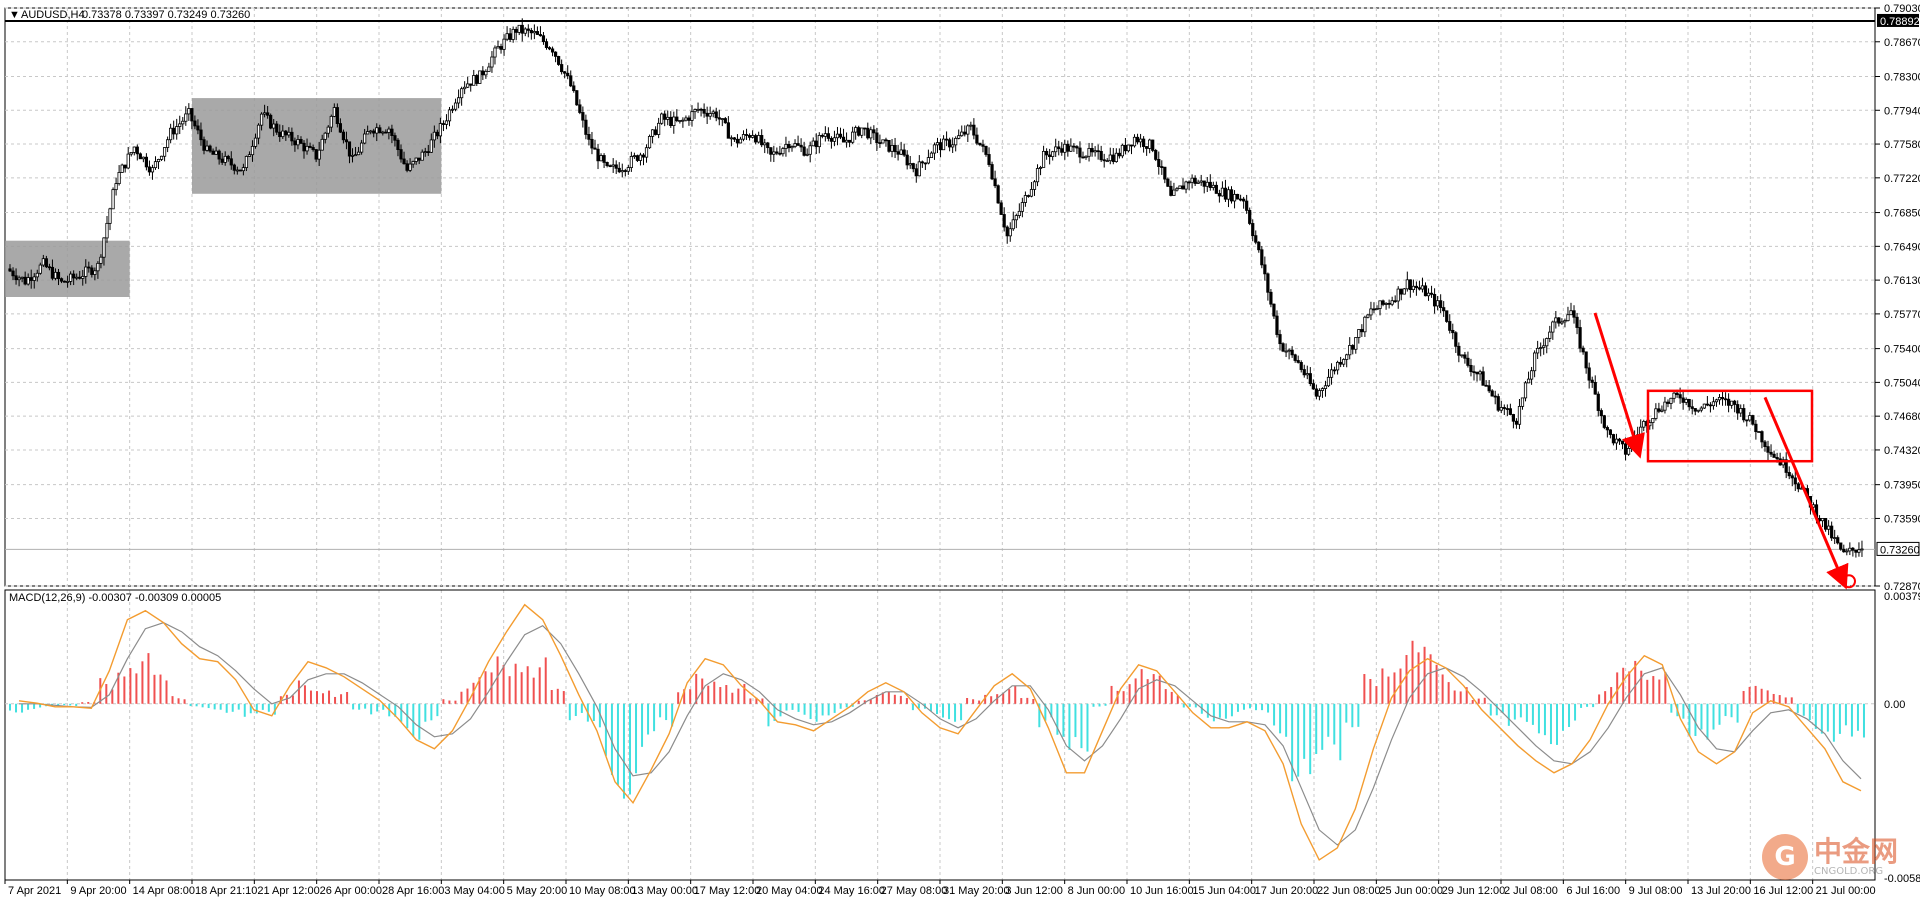  What do you see at coordinates (1848, 871) in the screenshot?
I see `watermark-sub: CNGOLD.ORG` at bounding box center [1848, 871].